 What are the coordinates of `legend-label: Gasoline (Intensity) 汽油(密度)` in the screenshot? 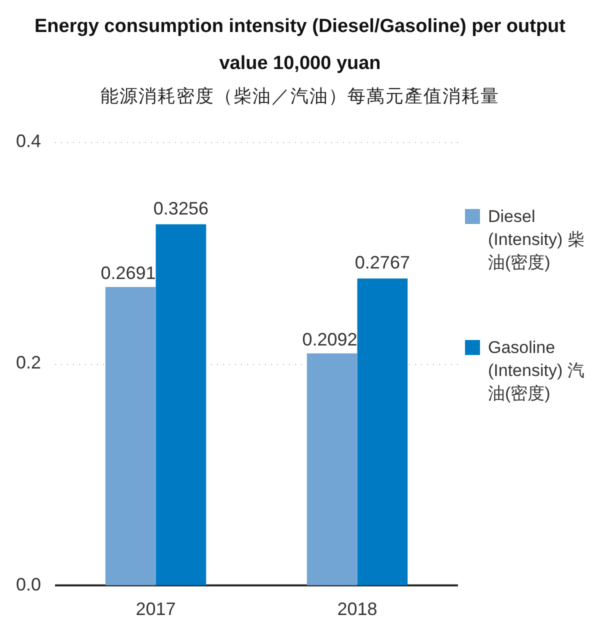 It's located at (537, 371).